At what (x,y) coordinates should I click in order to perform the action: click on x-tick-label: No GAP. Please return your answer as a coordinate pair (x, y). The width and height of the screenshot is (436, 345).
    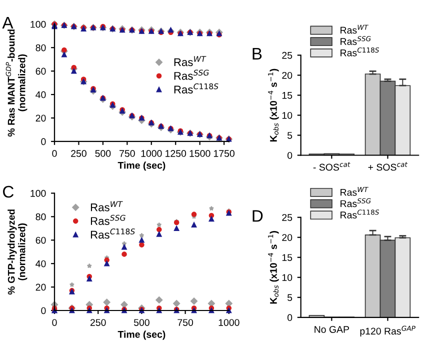
    Looking at the image, I should click on (331, 329).